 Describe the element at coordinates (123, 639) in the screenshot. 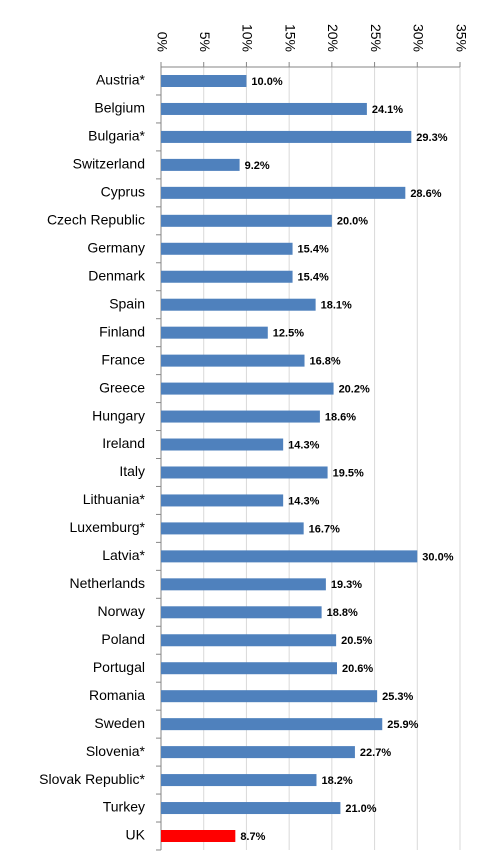

I see `y-tick-label: Poland` at that location.